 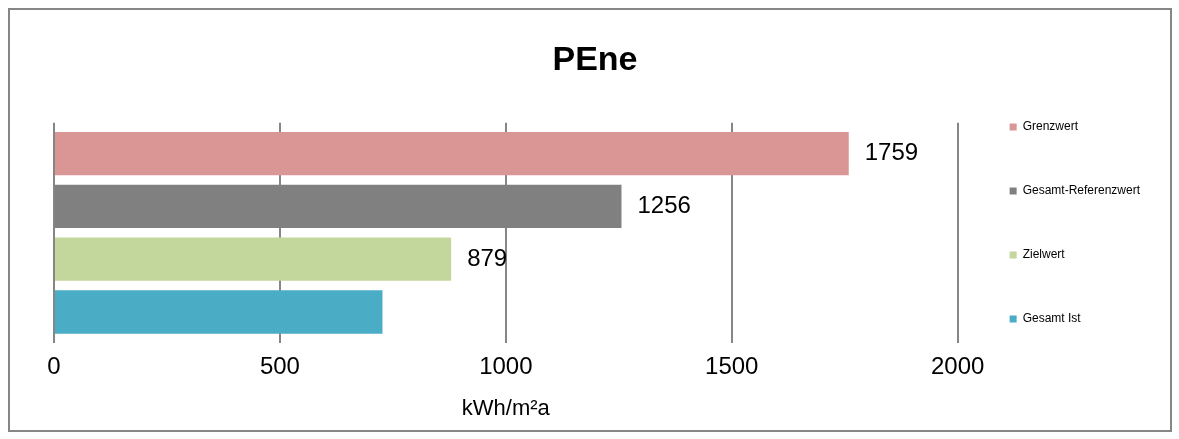 I want to click on data-label: 1759, so click(x=891, y=152).